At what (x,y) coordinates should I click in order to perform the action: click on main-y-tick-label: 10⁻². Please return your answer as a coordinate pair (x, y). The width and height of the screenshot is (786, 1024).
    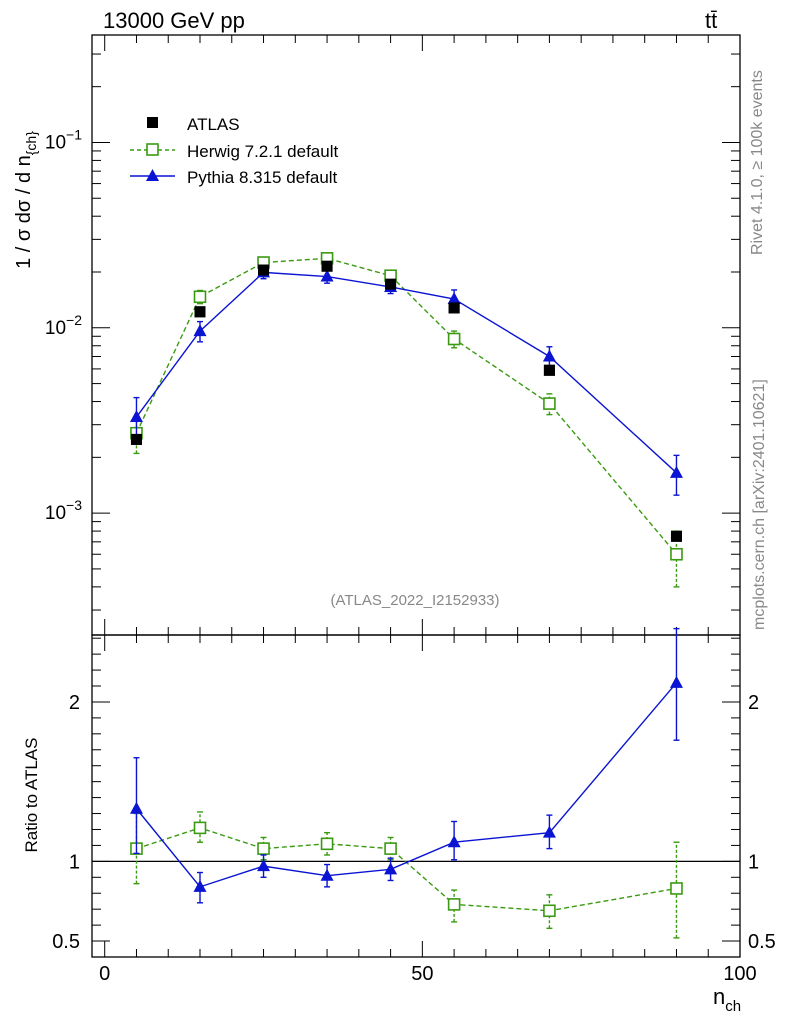
    Looking at the image, I should click on (63, 325).